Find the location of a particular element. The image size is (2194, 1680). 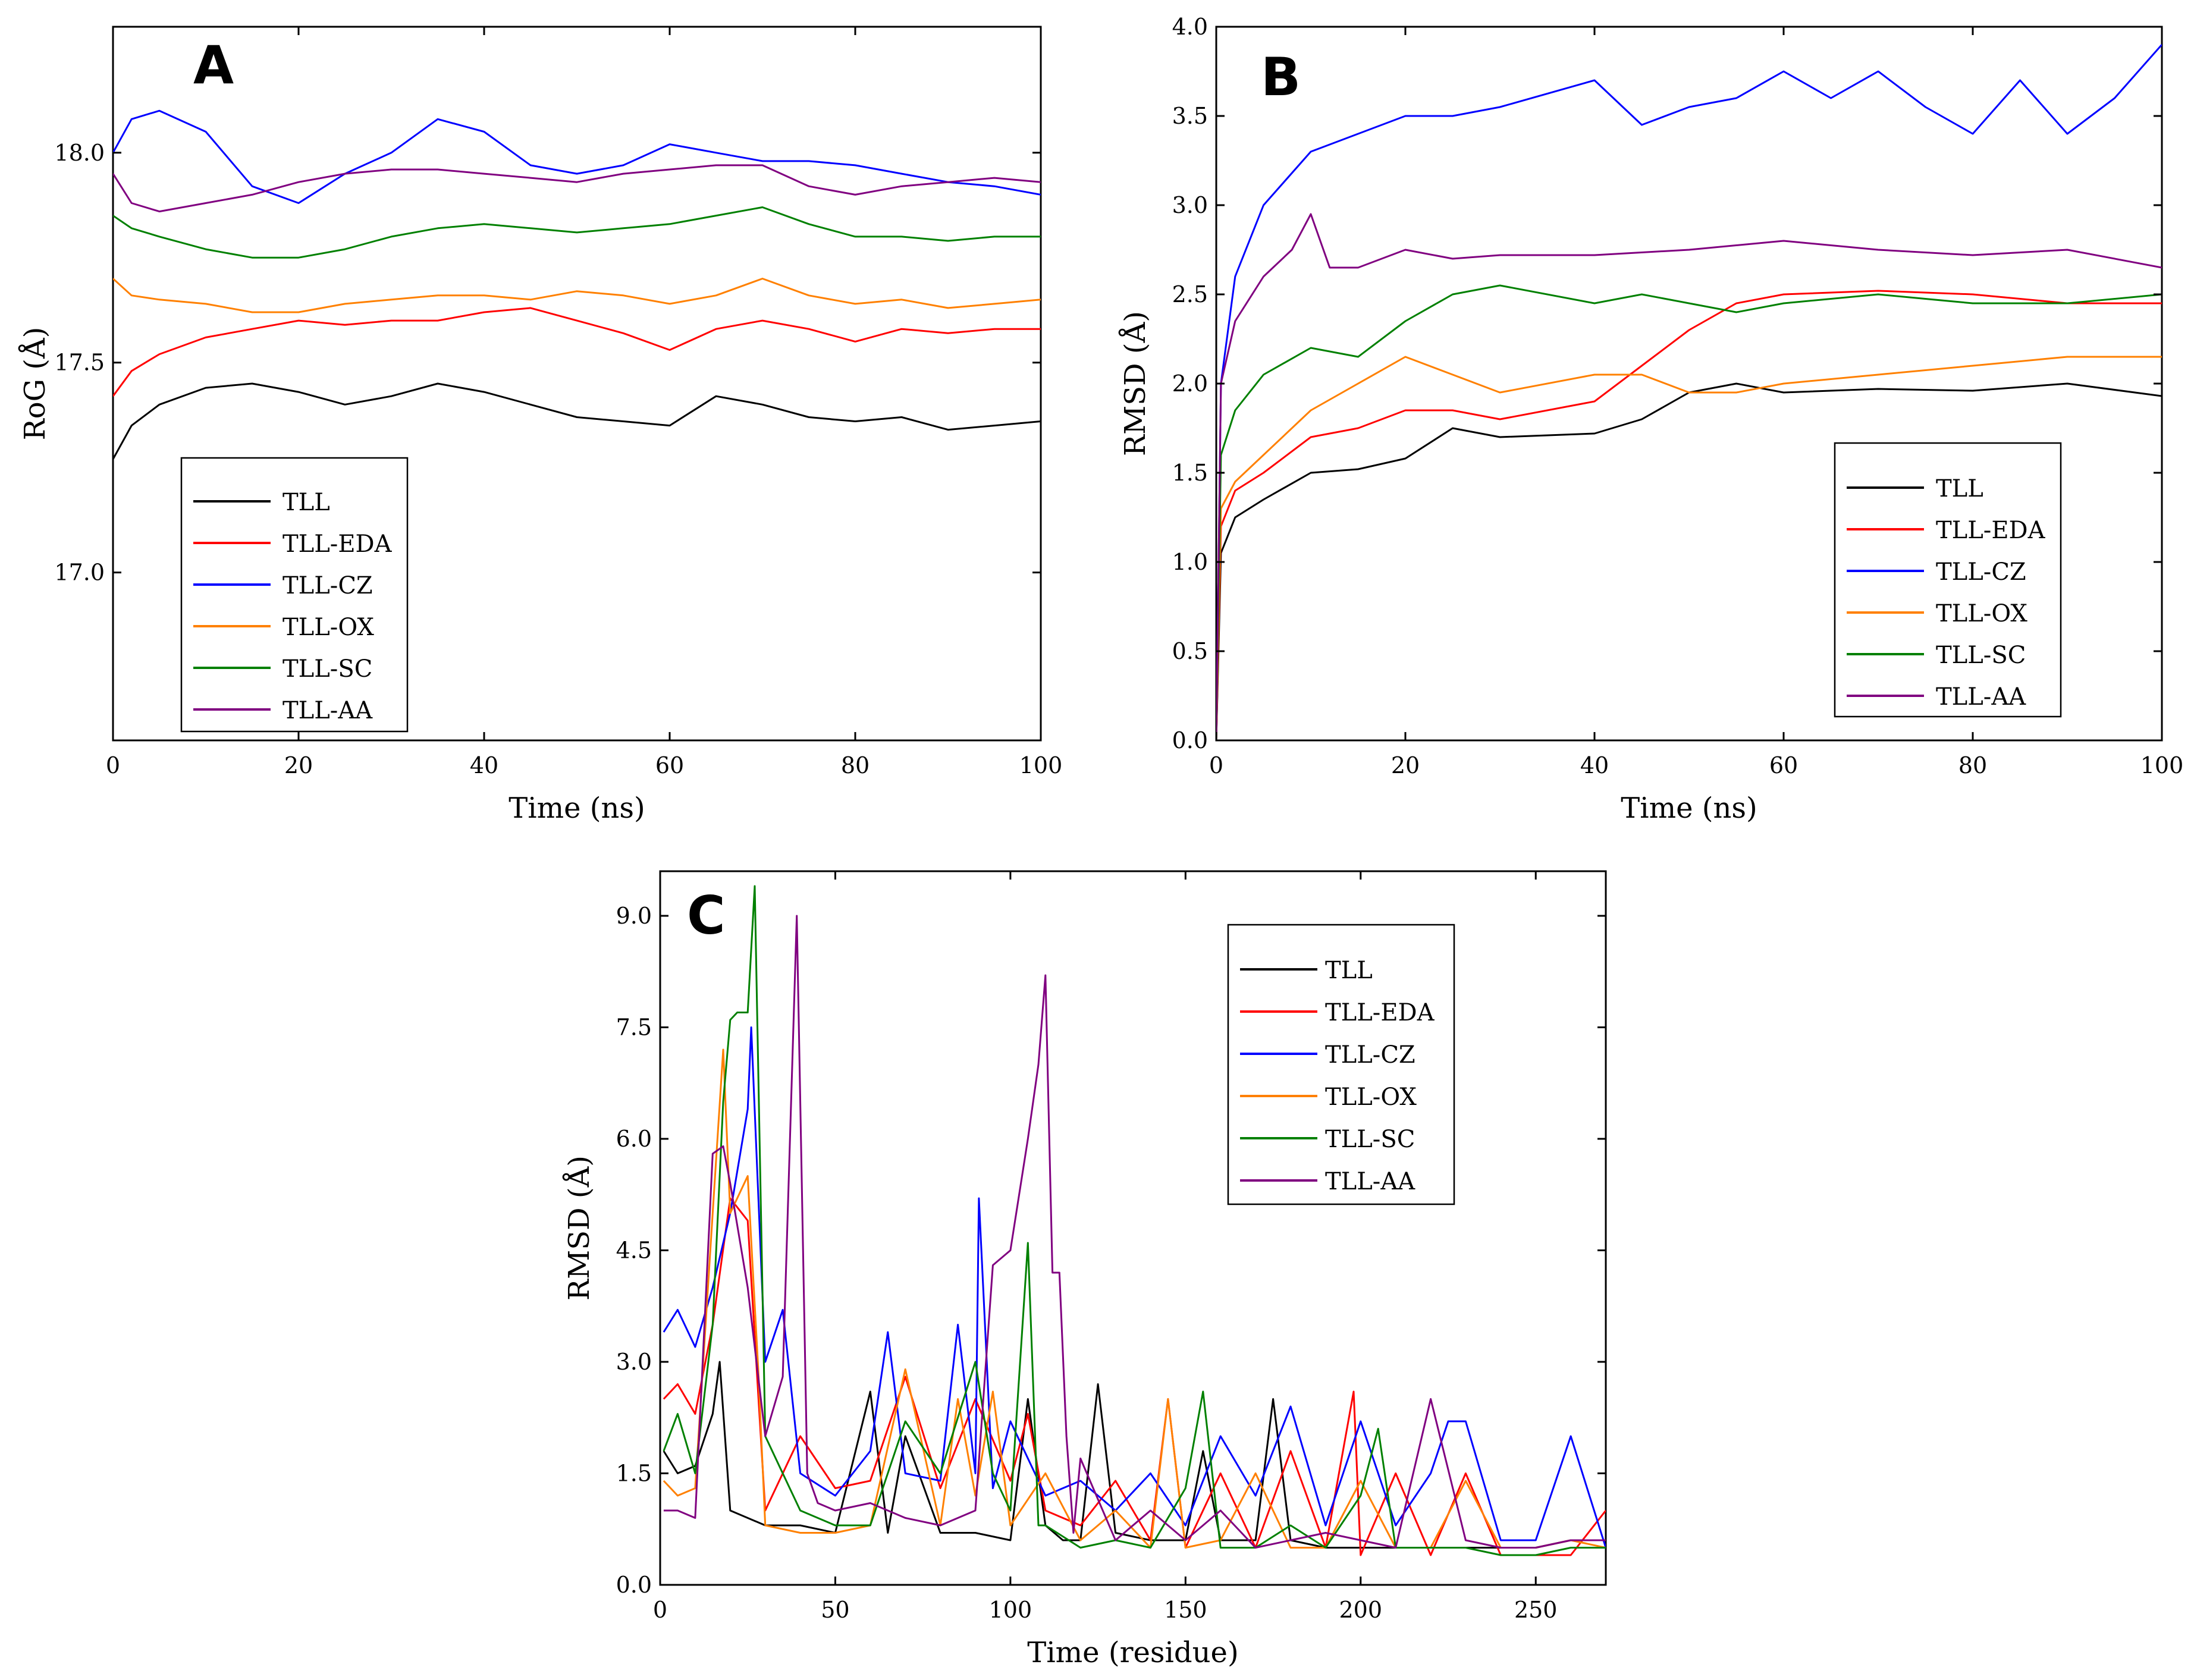

y-tick-label: 17.5 is located at coordinates (79, 363).